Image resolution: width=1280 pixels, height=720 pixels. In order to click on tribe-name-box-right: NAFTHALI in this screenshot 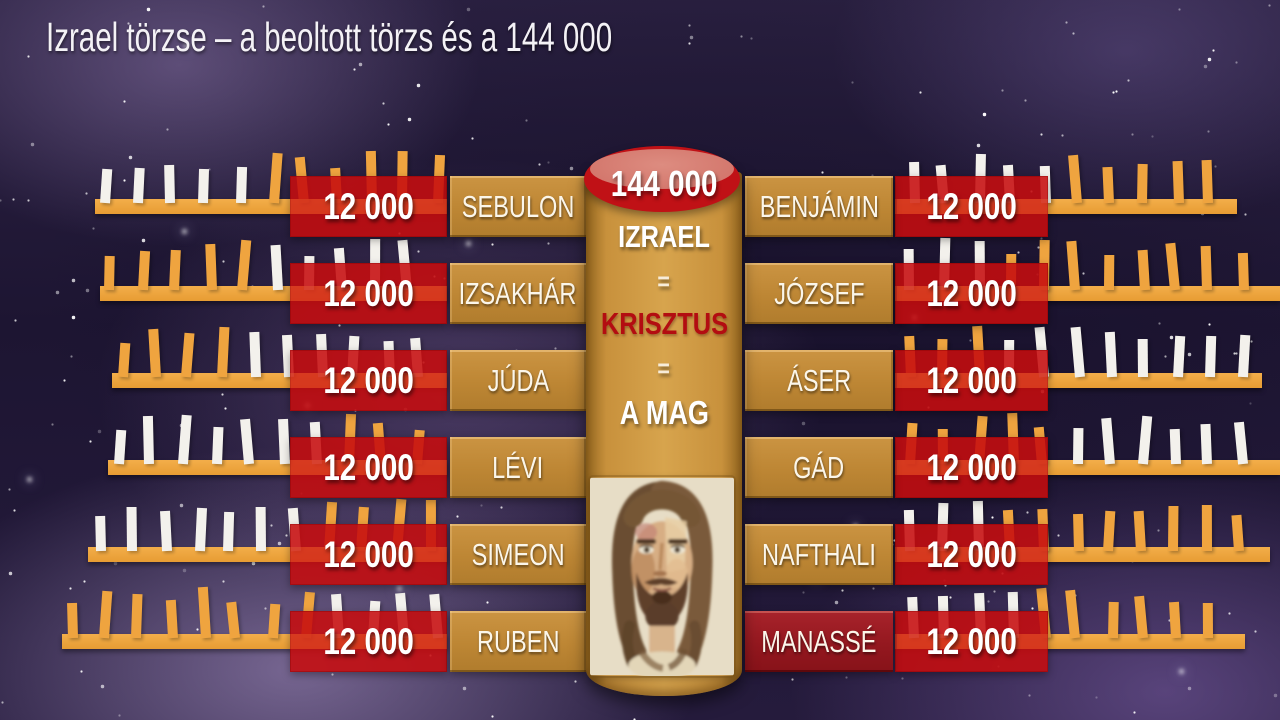, I will do `click(819, 554)`.